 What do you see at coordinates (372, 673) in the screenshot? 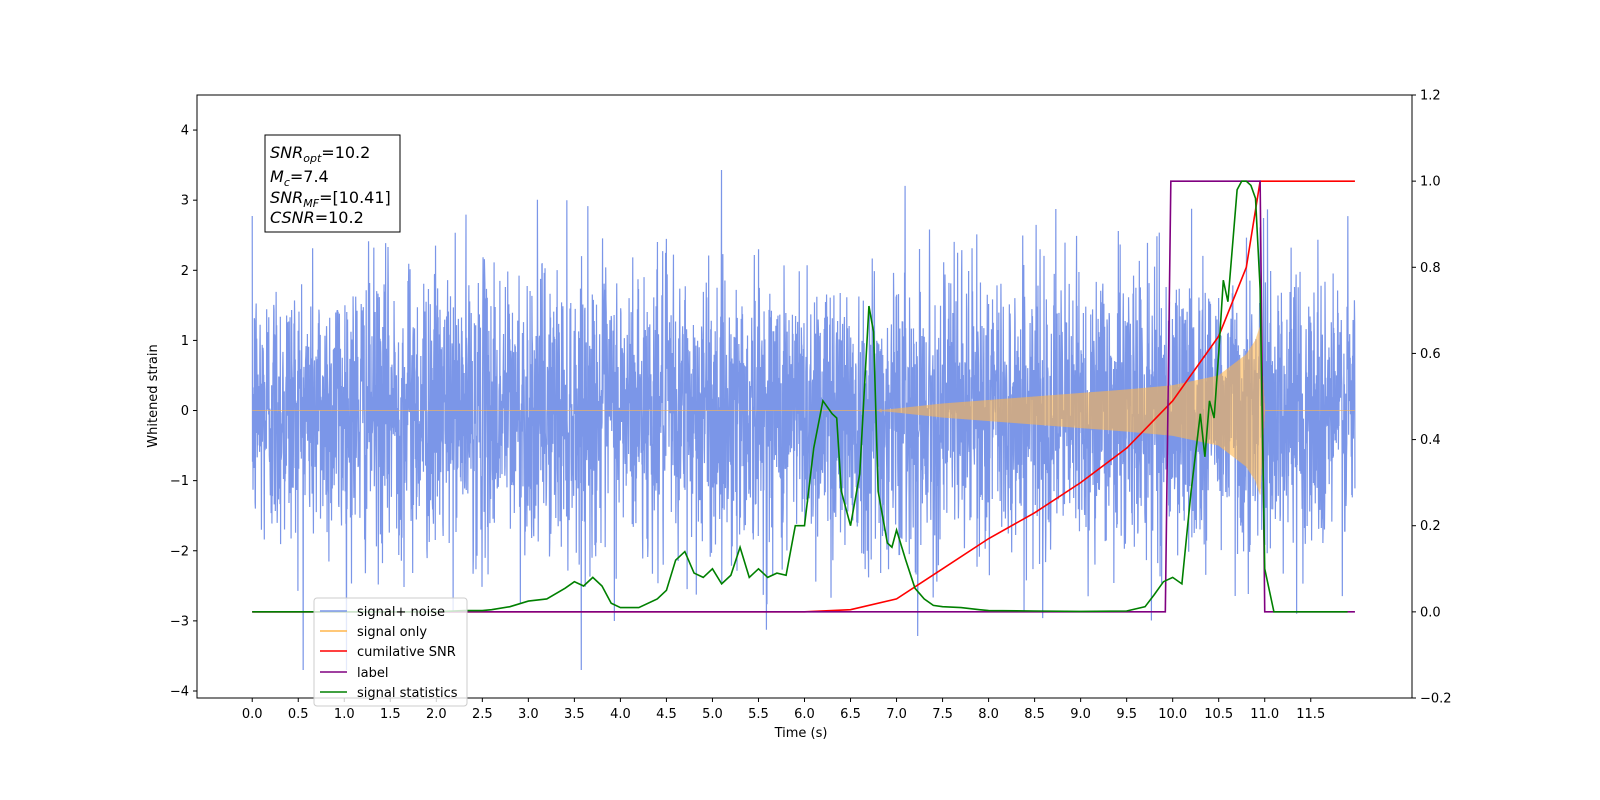
I see `legend-label-label: label` at bounding box center [372, 673].